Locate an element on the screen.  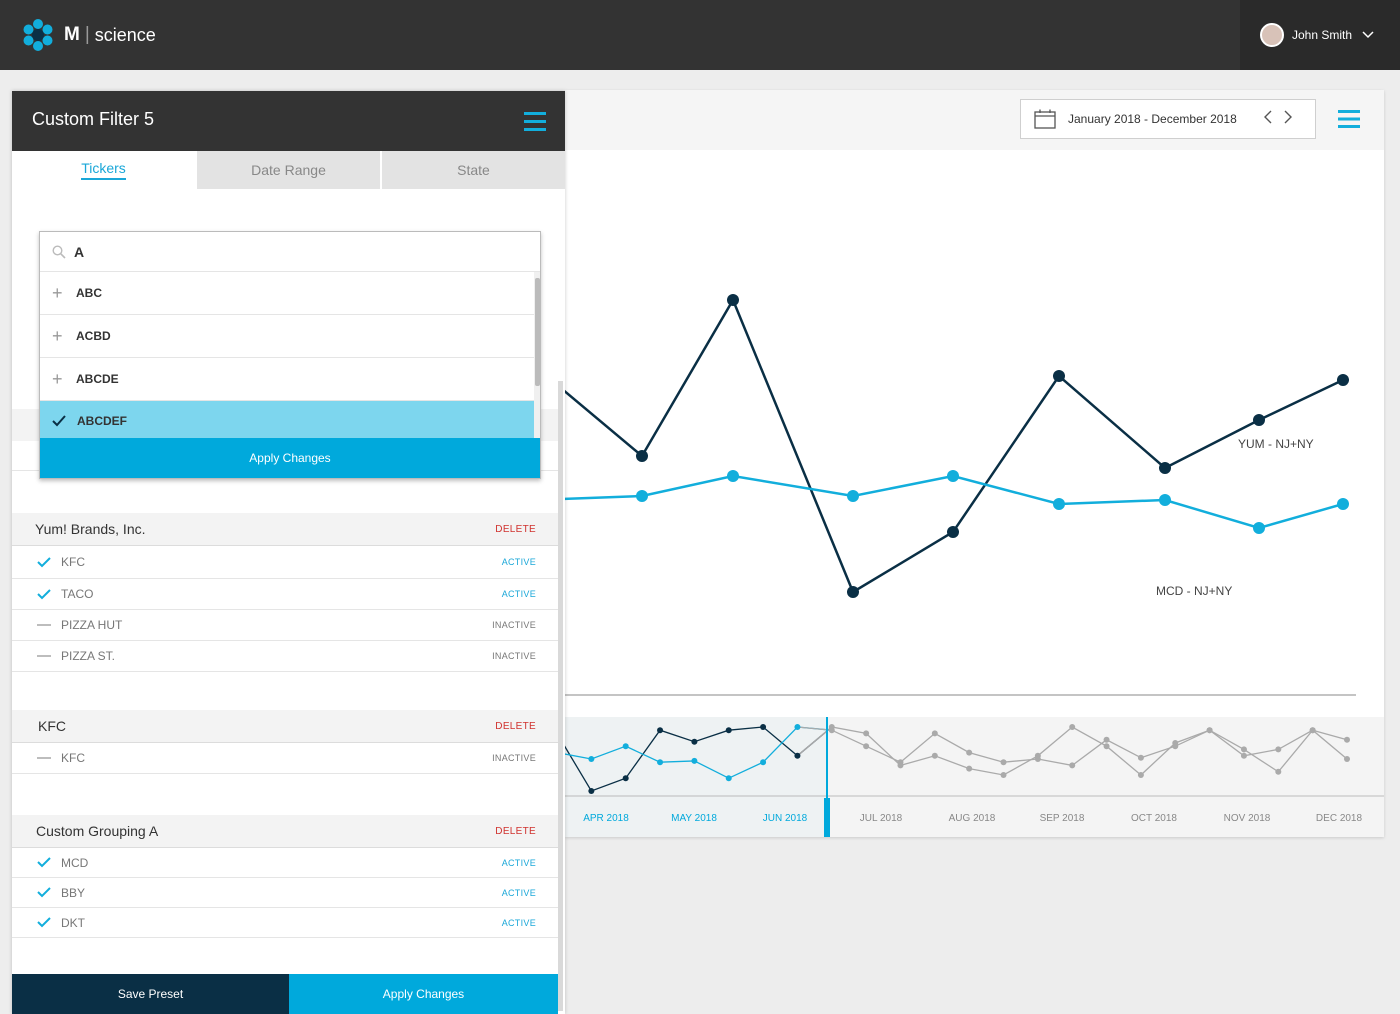
save-preset-button: Save Preset is located at coordinates (150, 994).